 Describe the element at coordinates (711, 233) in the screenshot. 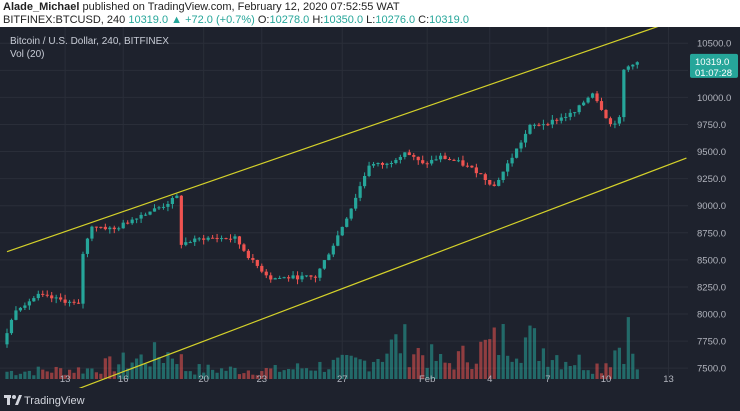

I see `y-tick-label: 8750.0` at that location.